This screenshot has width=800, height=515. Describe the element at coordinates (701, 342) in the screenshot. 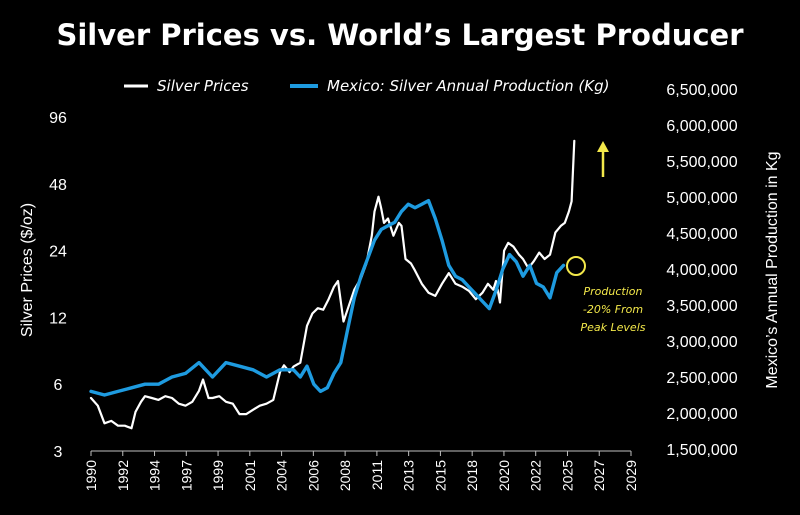

I see `right-tick-label: 3,000,000` at that location.